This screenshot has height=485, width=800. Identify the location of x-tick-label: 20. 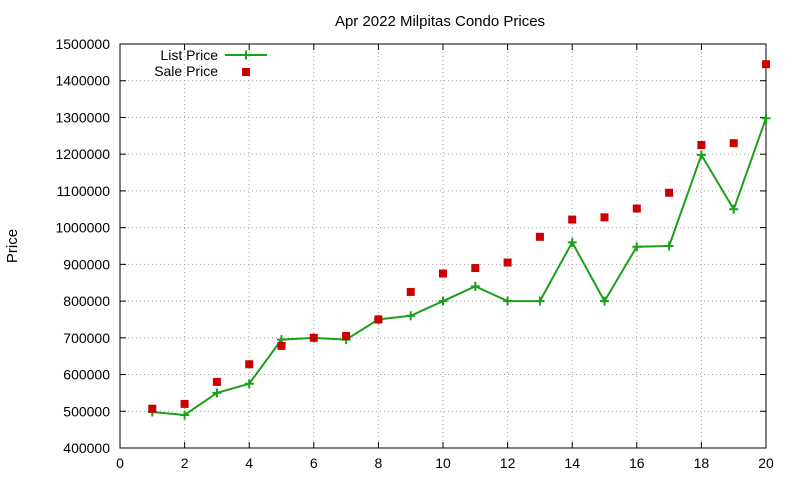
(766, 463).